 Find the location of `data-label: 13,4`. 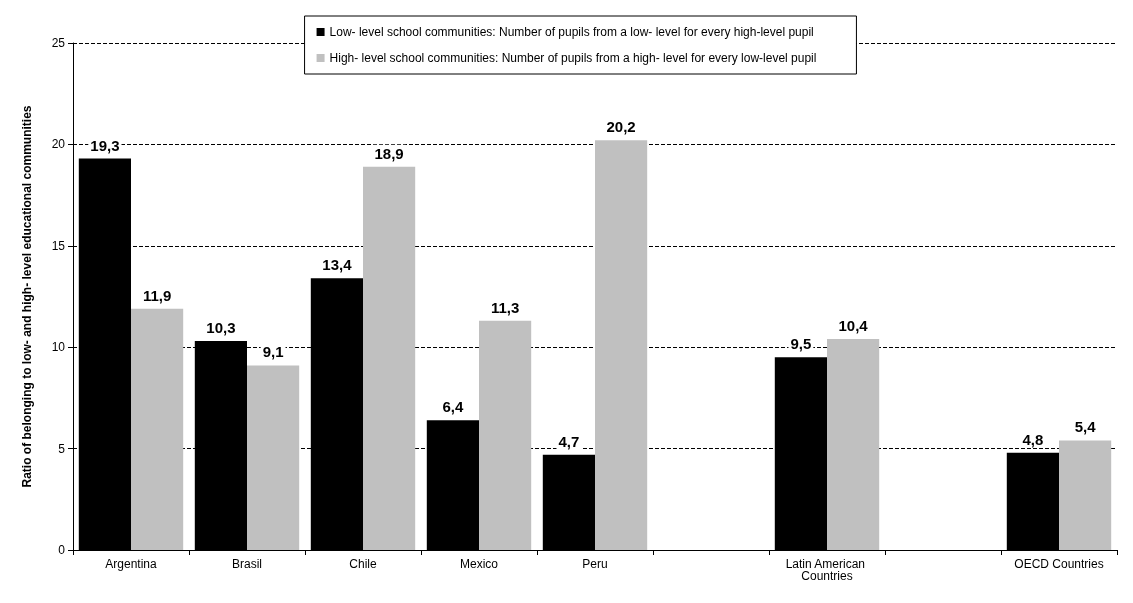

data-label: 13,4 is located at coordinates (337, 265).